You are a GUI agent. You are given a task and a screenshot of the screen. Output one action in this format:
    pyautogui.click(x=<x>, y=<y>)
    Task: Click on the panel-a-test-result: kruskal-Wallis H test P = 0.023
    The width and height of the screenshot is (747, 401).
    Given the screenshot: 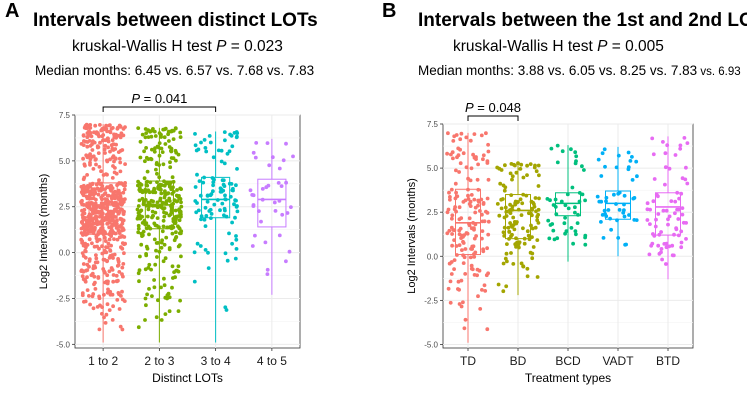 What is the action you would take?
    pyautogui.click(x=177, y=47)
    